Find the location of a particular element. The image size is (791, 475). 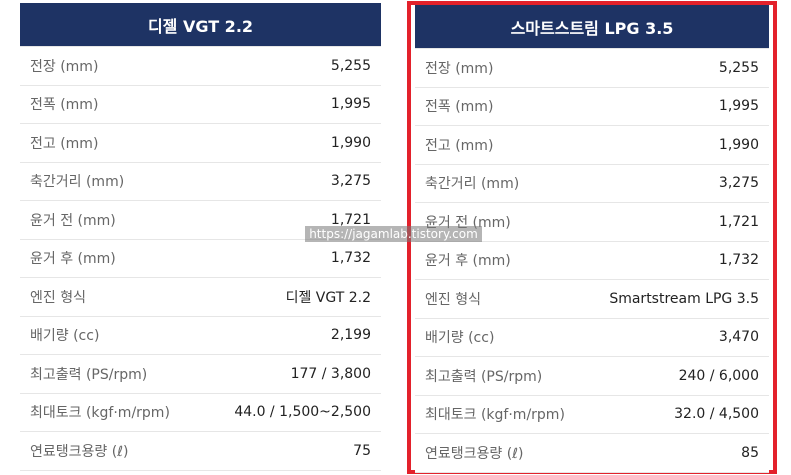

row-value: 2,199 is located at coordinates (350, 335).